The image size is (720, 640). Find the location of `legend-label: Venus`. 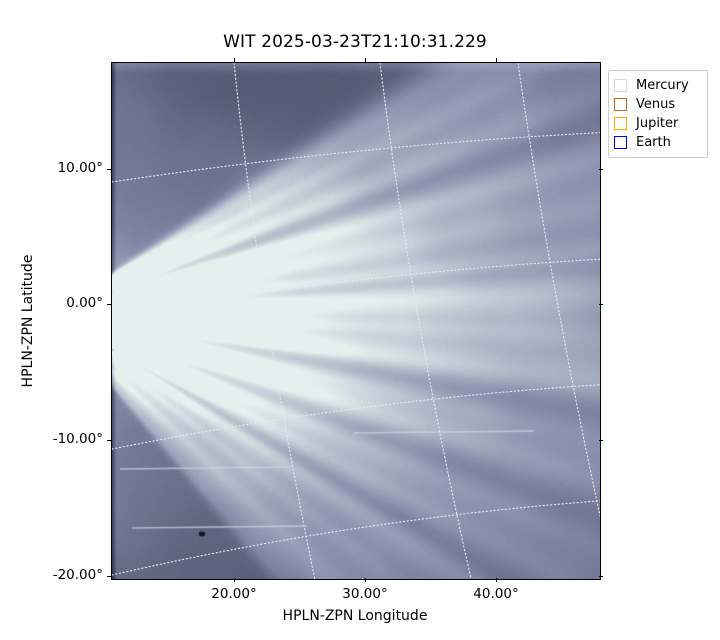

legend-label: Venus is located at coordinates (656, 104).